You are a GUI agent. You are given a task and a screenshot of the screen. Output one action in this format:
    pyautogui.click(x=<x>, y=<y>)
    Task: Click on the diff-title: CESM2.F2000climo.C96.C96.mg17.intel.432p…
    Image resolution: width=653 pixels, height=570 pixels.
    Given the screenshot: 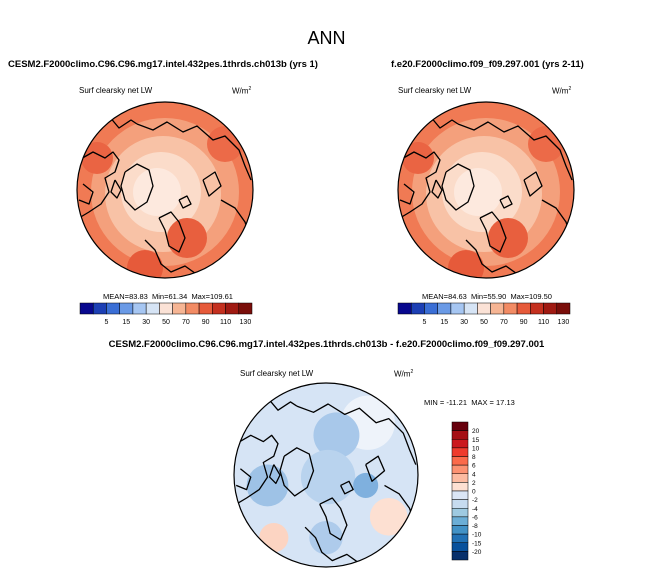 What is the action you would take?
    pyautogui.click(x=326, y=344)
    